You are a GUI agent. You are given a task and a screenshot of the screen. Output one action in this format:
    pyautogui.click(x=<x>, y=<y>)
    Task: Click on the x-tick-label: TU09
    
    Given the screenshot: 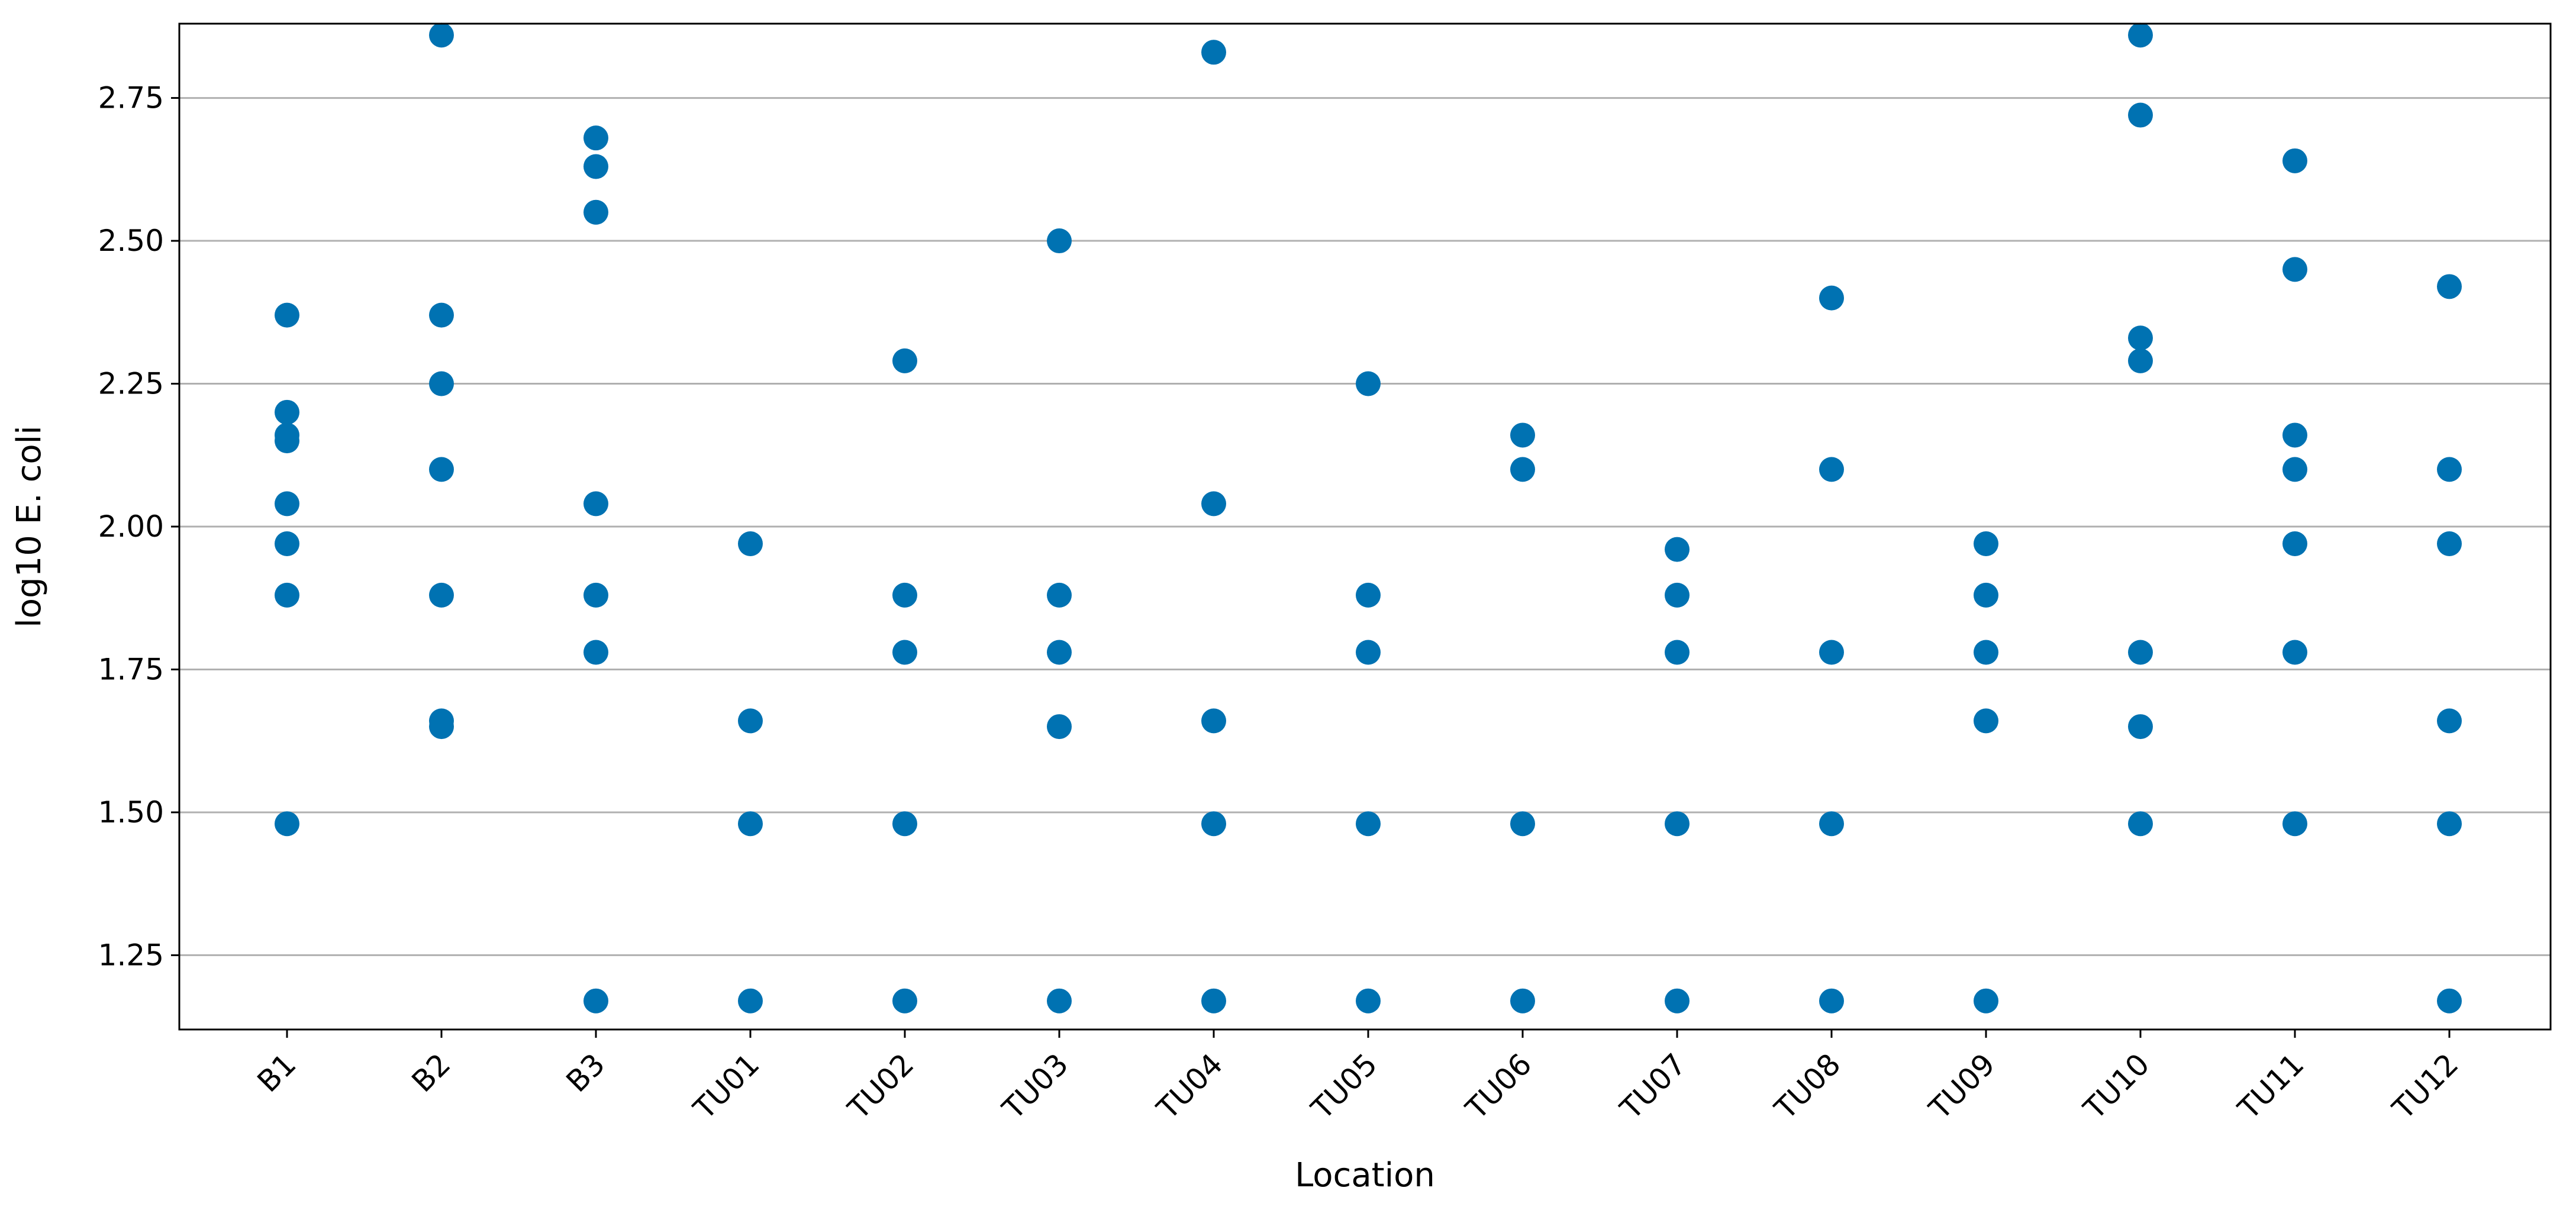 What is the action you would take?
    pyautogui.click(x=1961, y=1086)
    